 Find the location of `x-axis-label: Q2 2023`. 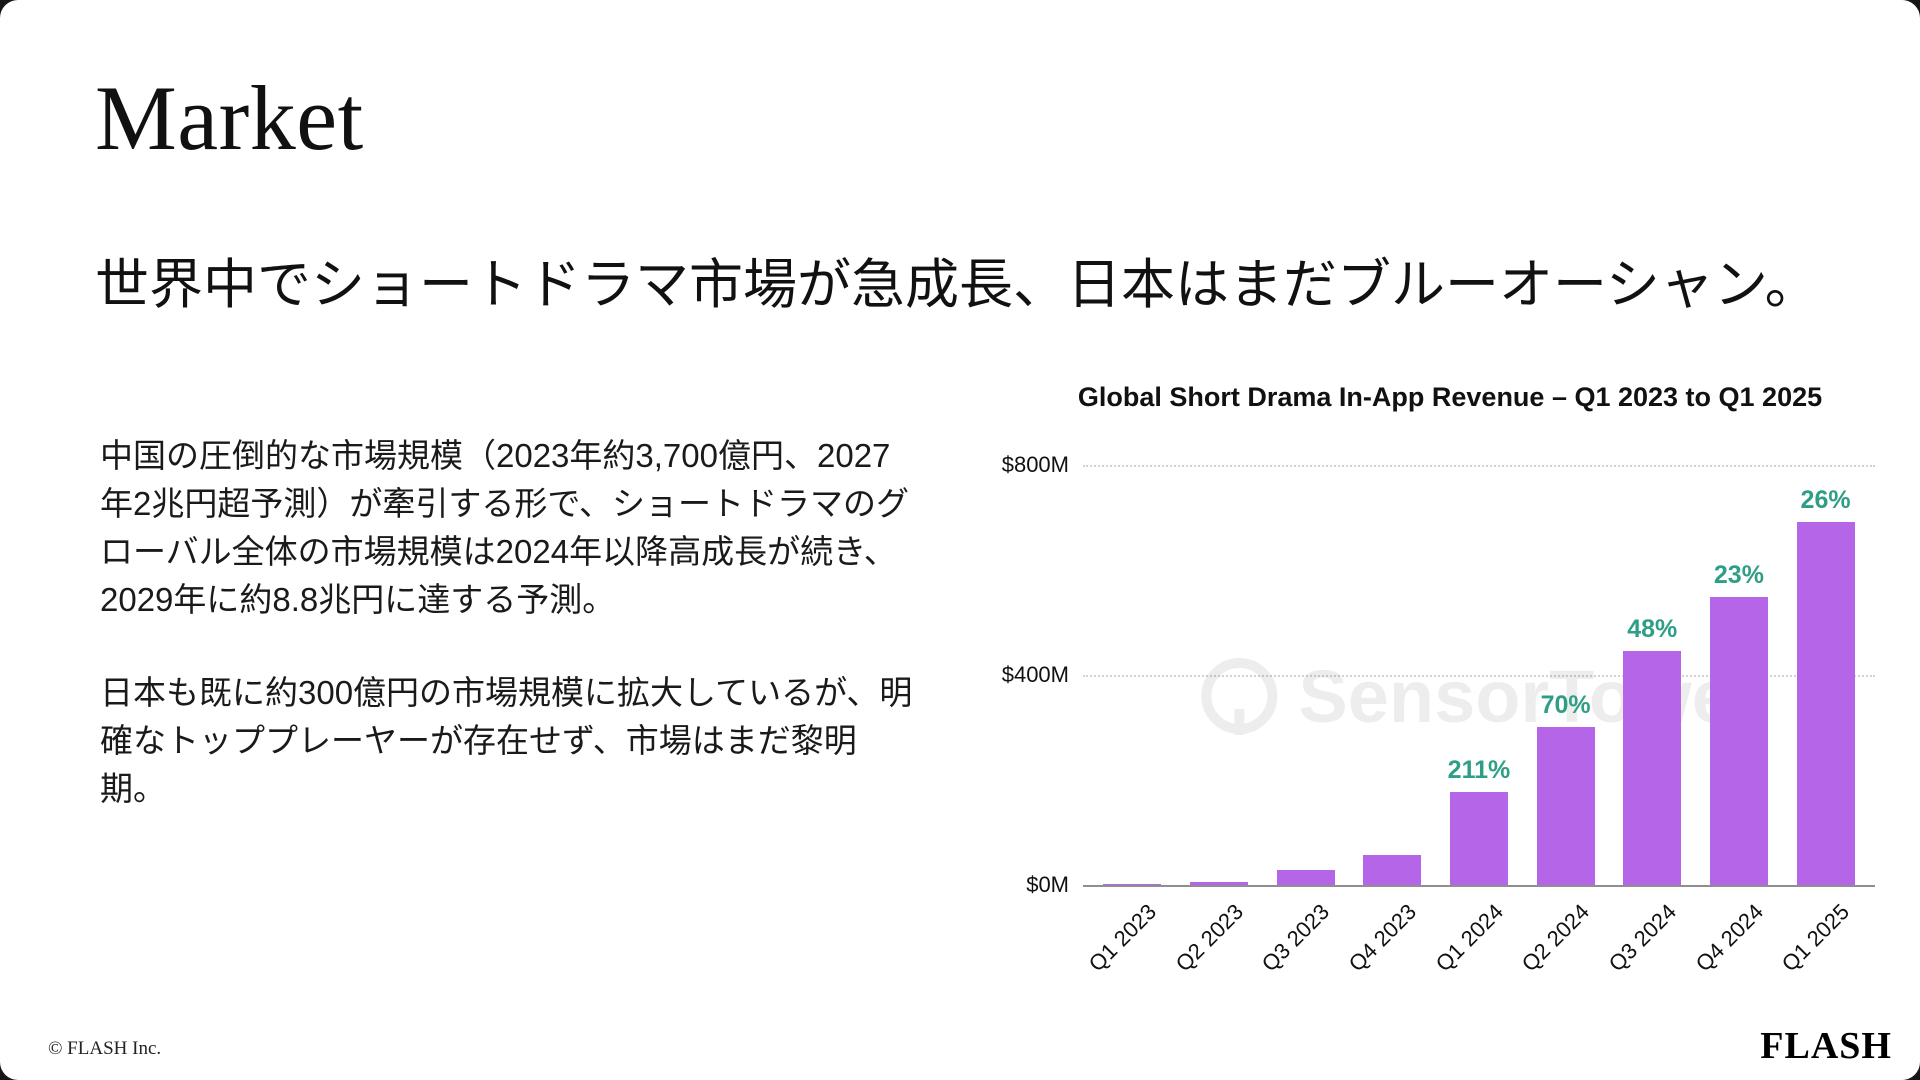

x-axis-label: Q2 2023 is located at coordinates (1209, 937).